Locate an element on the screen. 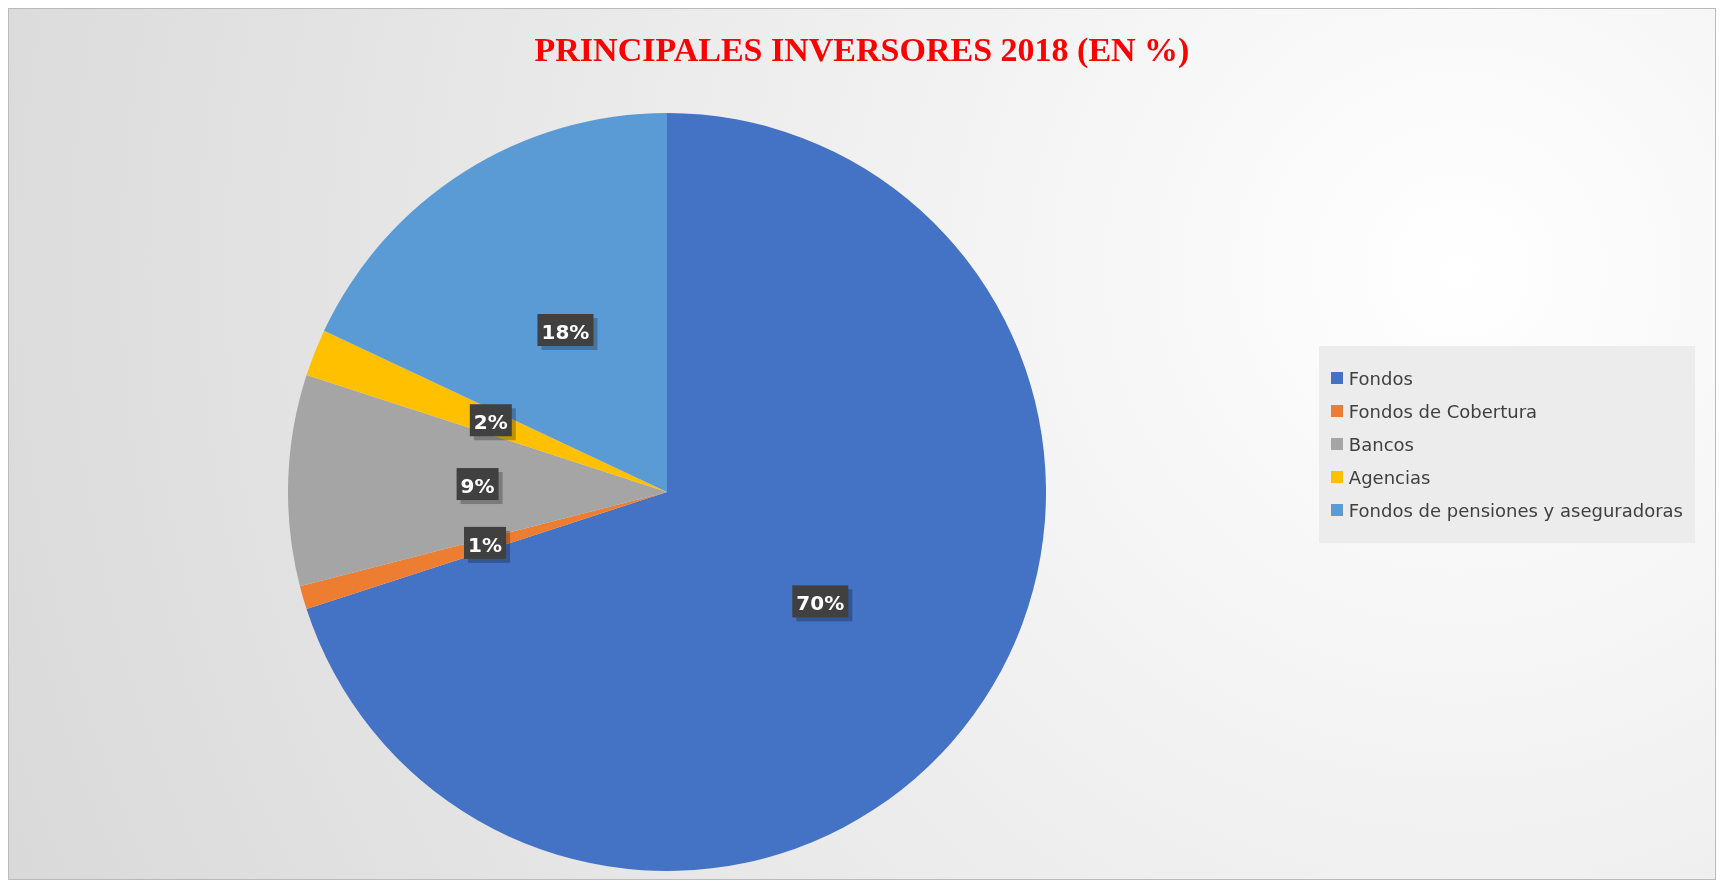 This screenshot has height=886, width=1722. data-label: 70% is located at coordinates (820, 603).